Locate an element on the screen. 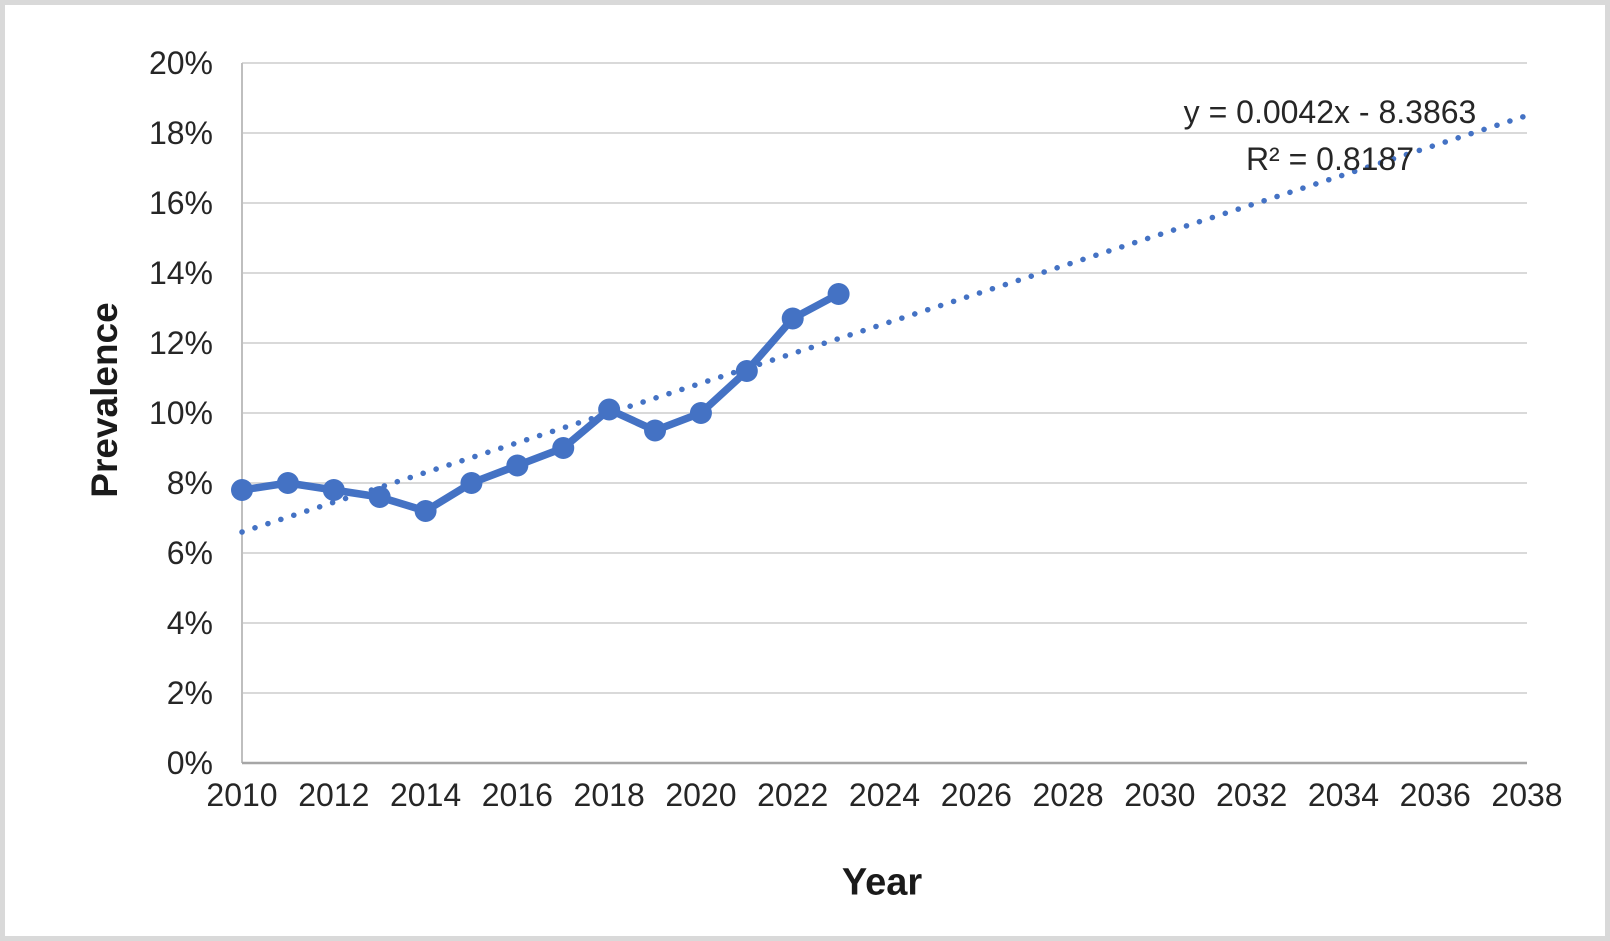 The width and height of the screenshot is (1610, 941). x-tick-label: 2014 is located at coordinates (425, 795).